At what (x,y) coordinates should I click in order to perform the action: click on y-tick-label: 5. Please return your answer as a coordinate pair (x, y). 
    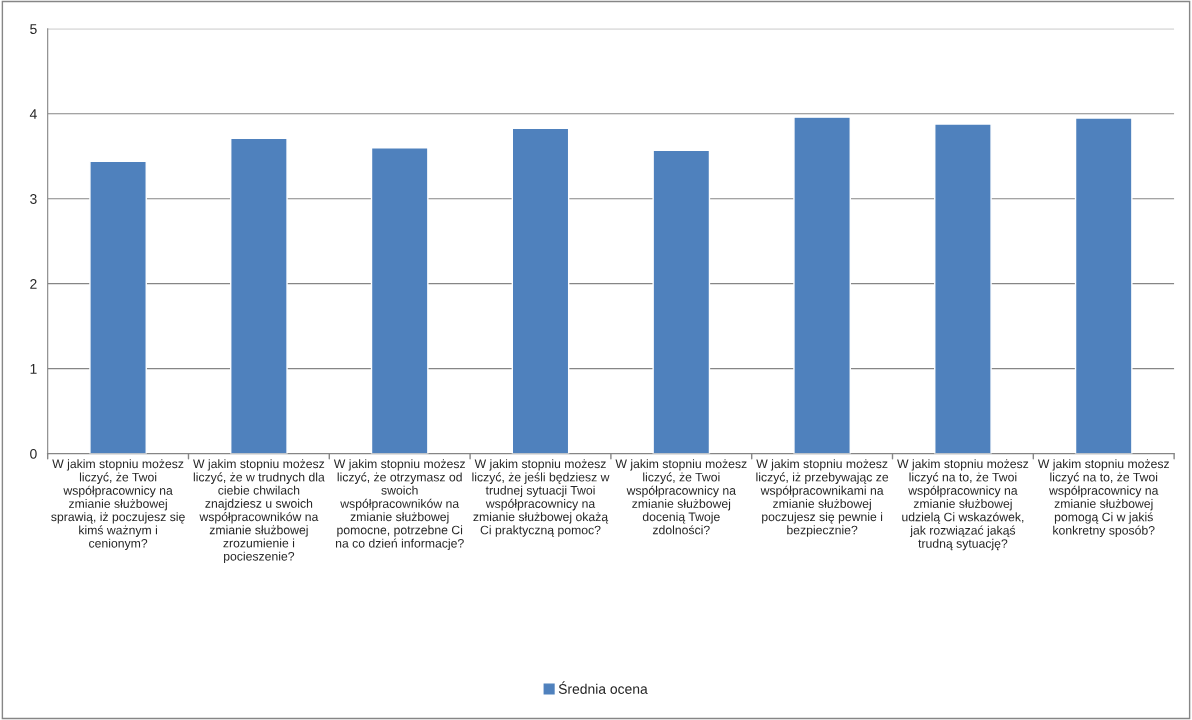
    Looking at the image, I should click on (33, 29).